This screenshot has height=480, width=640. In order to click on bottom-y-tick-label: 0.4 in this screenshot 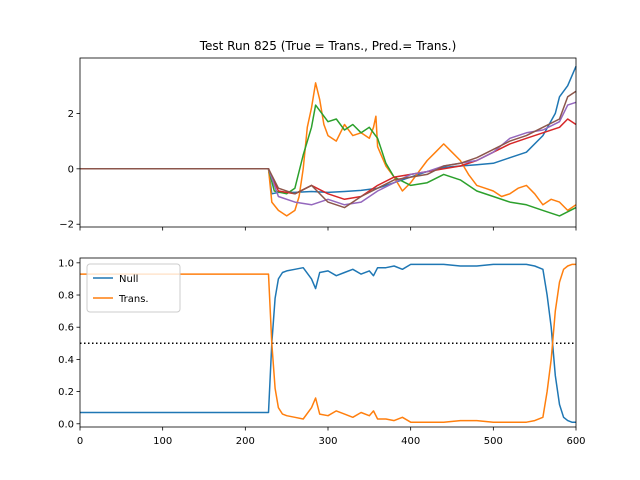, I will do `click(66, 360)`.